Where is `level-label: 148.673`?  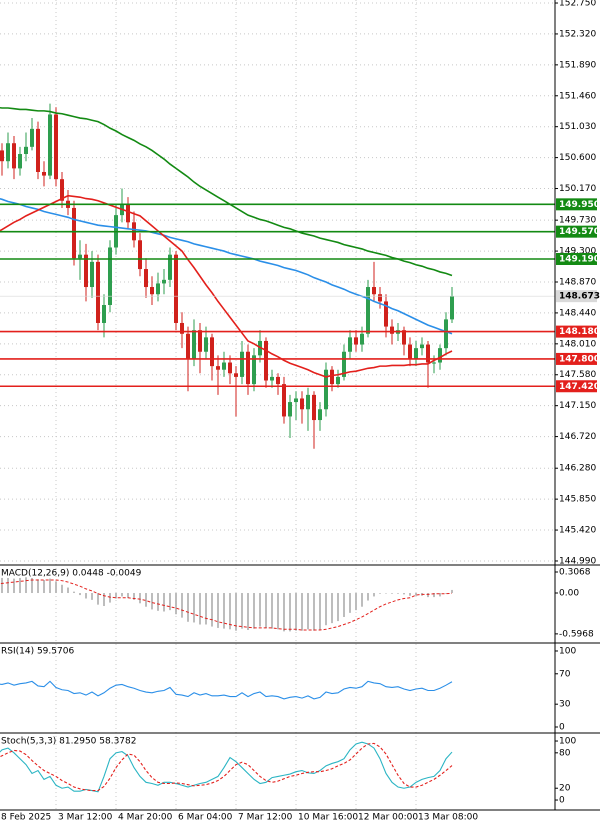
level-label: 148.673 is located at coordinates (579, 297).